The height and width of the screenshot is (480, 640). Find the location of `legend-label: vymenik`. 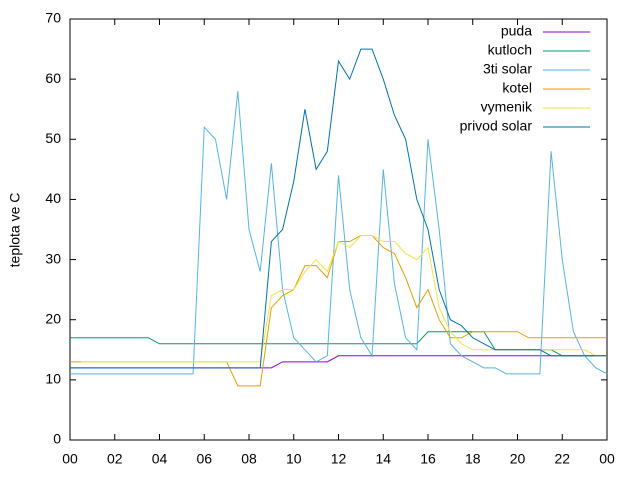

legend-label: vymenik is located at coordinates (507, 107).